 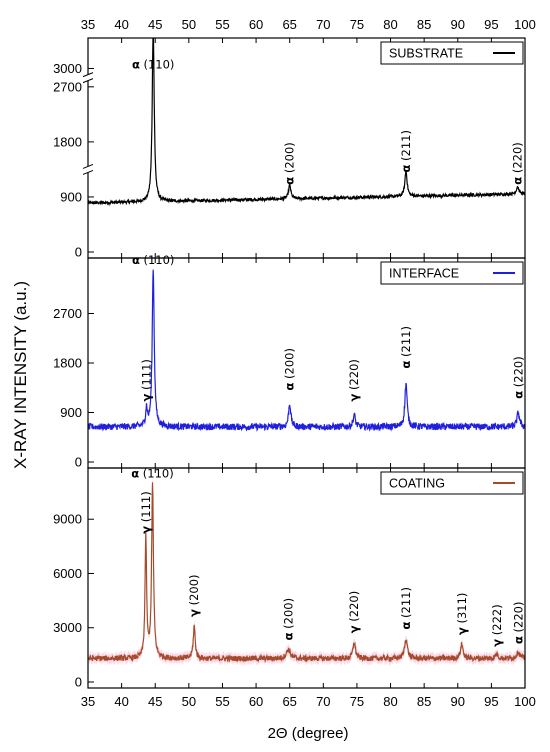 I want to click on x-tick-label-top: 100, so click(x=525, y=24).